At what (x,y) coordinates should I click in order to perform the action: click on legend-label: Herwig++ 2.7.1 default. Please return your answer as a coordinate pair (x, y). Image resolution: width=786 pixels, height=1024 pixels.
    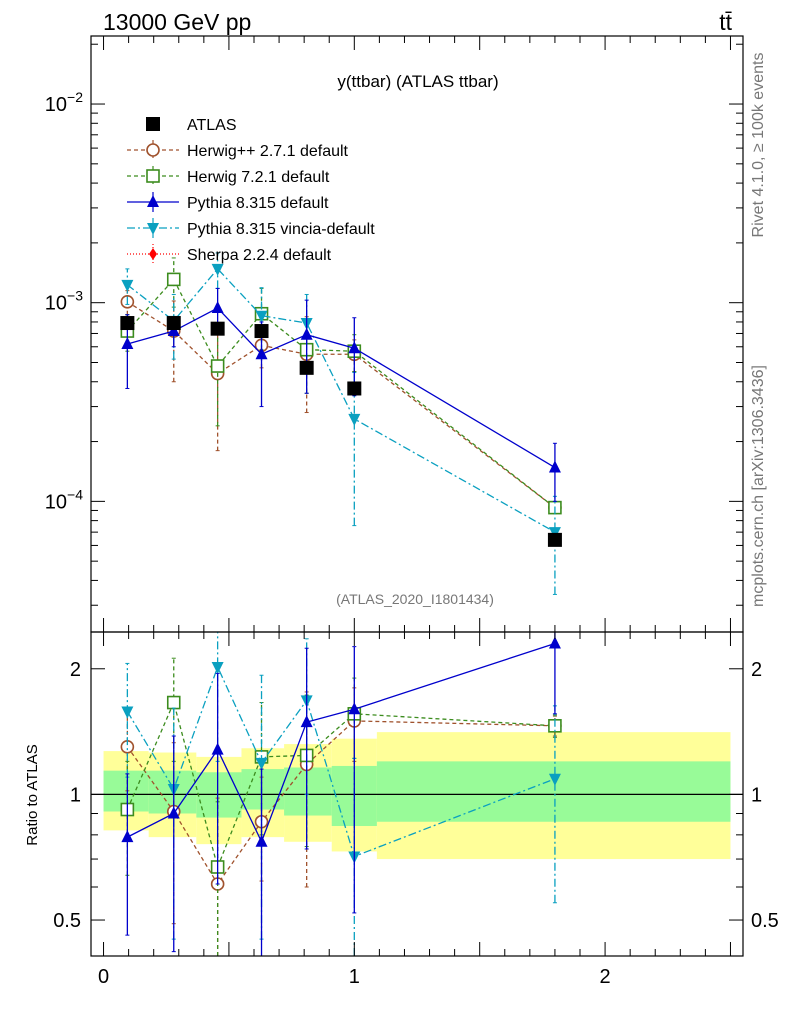
    Looking at the image, I should click on (268, 151).